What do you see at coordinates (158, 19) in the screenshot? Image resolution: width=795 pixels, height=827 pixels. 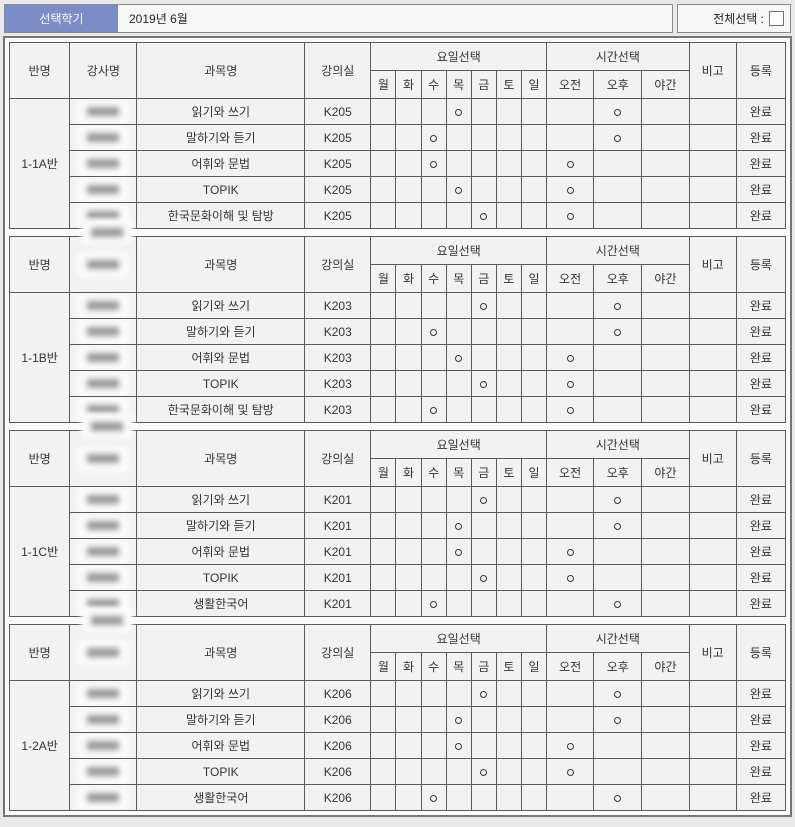 I see `semester-value: 2019년 6월` at bounding box center [158, 19].